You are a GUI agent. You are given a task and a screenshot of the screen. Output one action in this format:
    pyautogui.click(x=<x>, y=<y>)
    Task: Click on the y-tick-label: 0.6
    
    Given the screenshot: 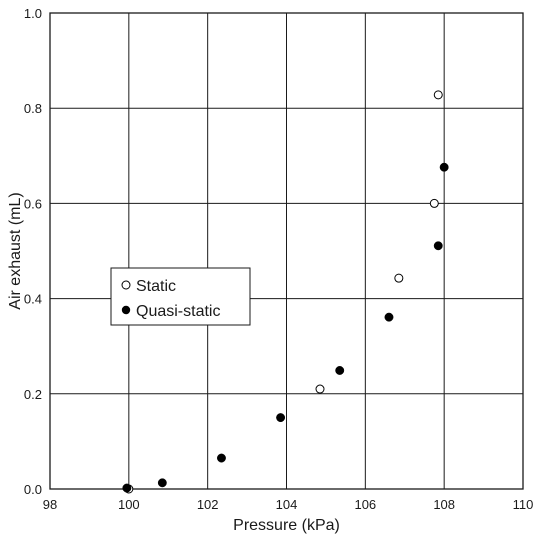 What is the action you would take?
    pyautogui.click(x=33, y=203)
    